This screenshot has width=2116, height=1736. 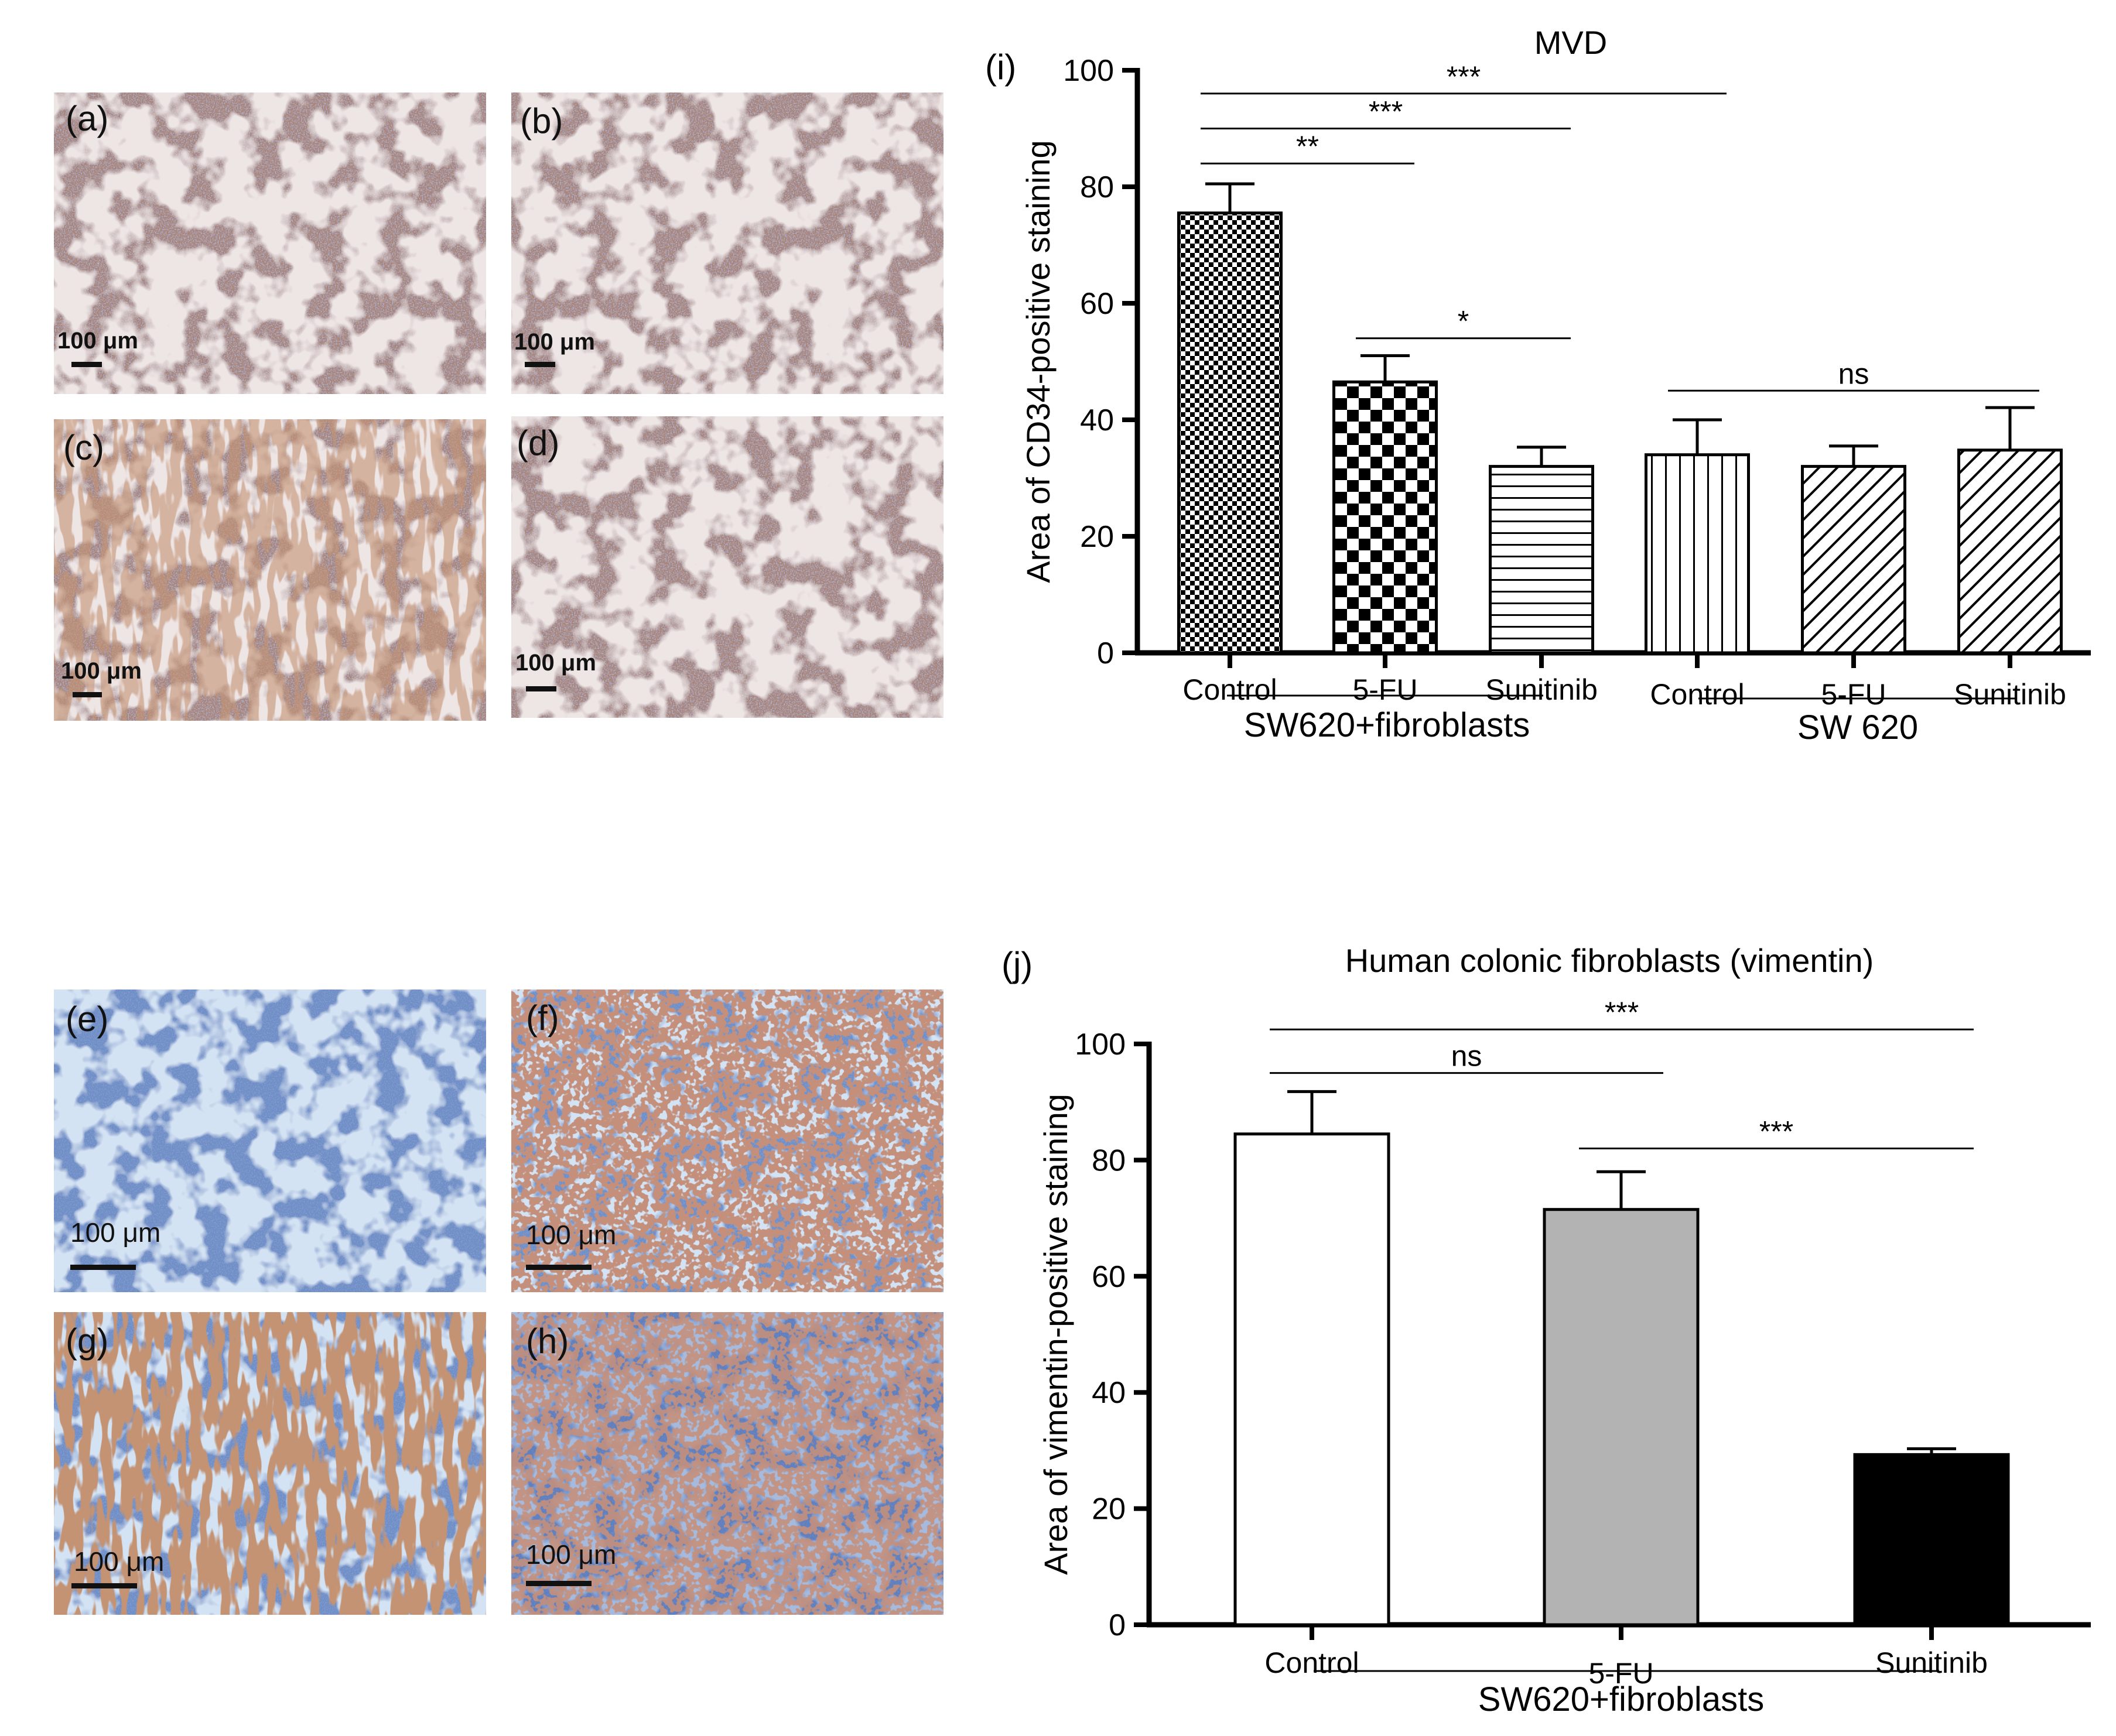 What do you see at coordinates (101, 671) in the screenshot?
I see `scale-bar-label-c: 100 μm` at bounding box center [101, 671].